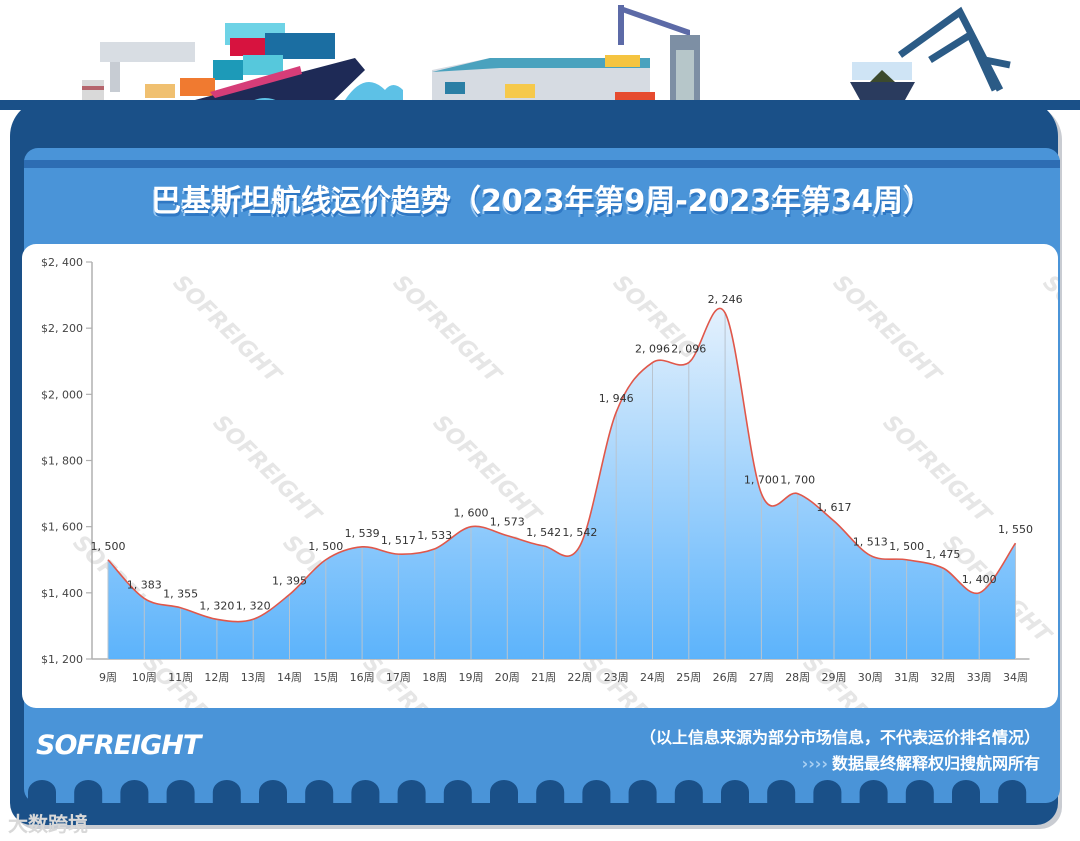 Image resolution: width=1080 pixels, height=841 pixels. I want to click on svg-text: 9周, so click(108, 677).